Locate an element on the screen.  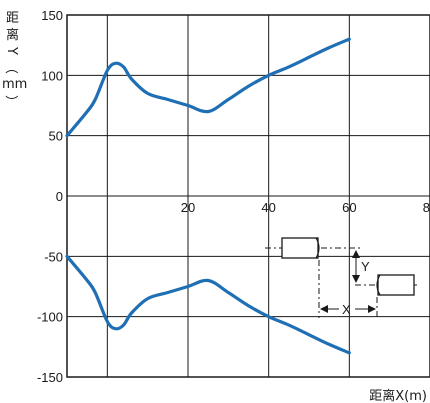
diagram-label-x: X is located at coordinates (346, 309).